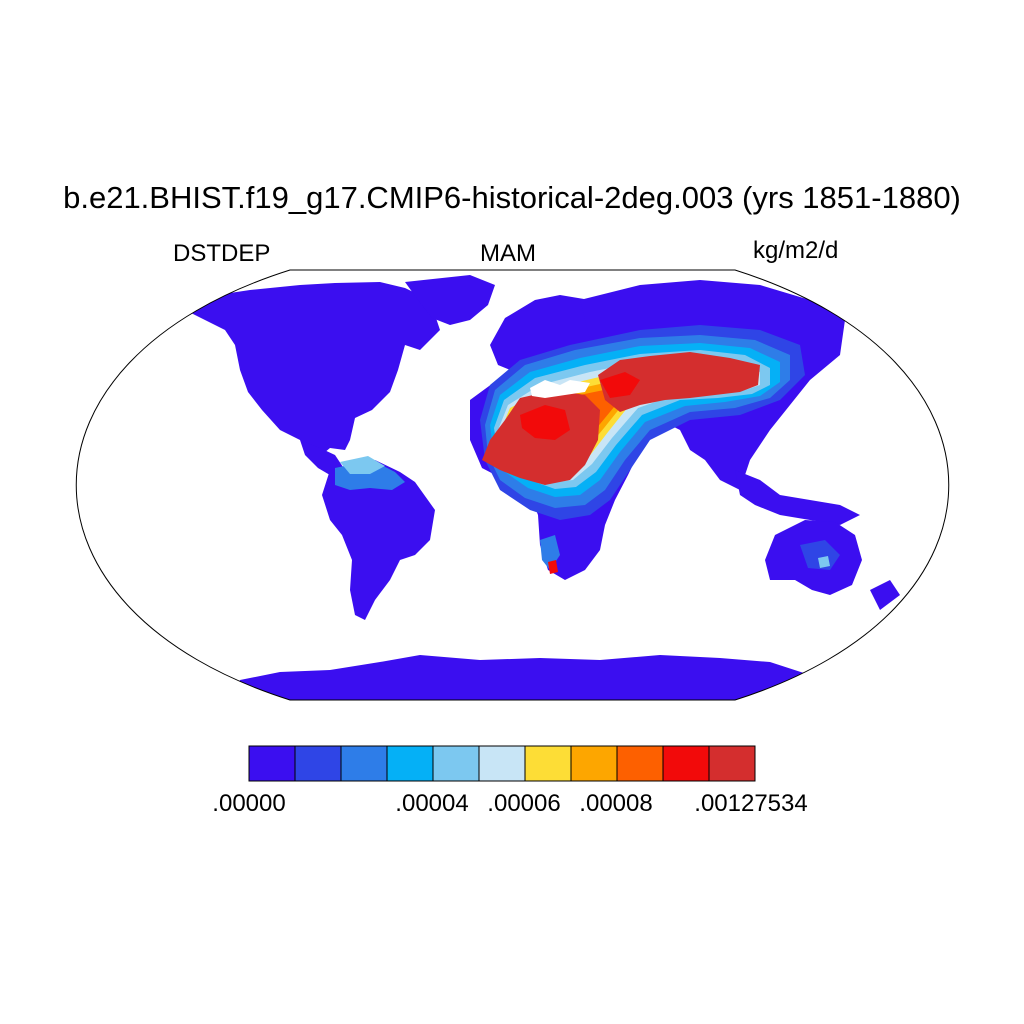 The height and width of the screenshot is (1024, 1024). What do you see at coordinates (450, 300) in the screenshot?
I see `land-greenland` at bounding box center [450, 300].